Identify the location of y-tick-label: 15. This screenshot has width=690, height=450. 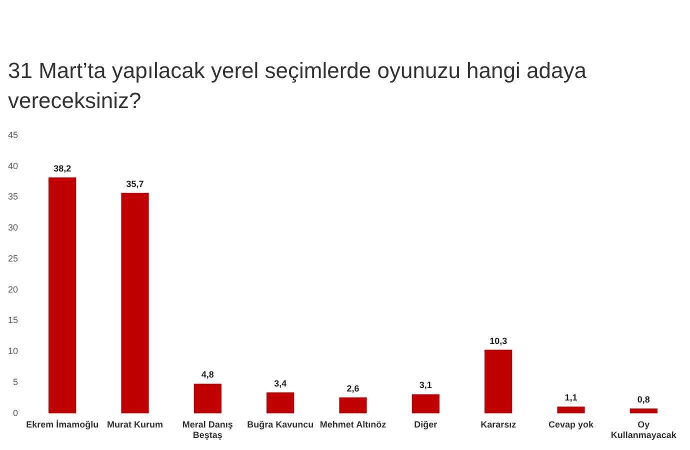
(13, 320).